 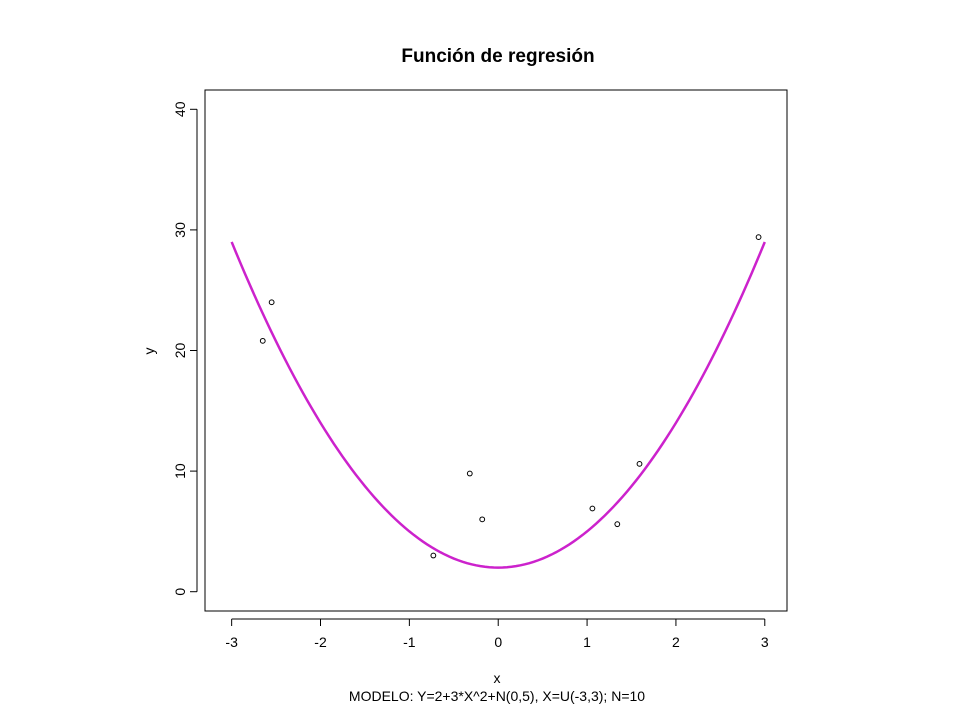 I want to click on y-axis-label: y, so click(x=149, y=351).